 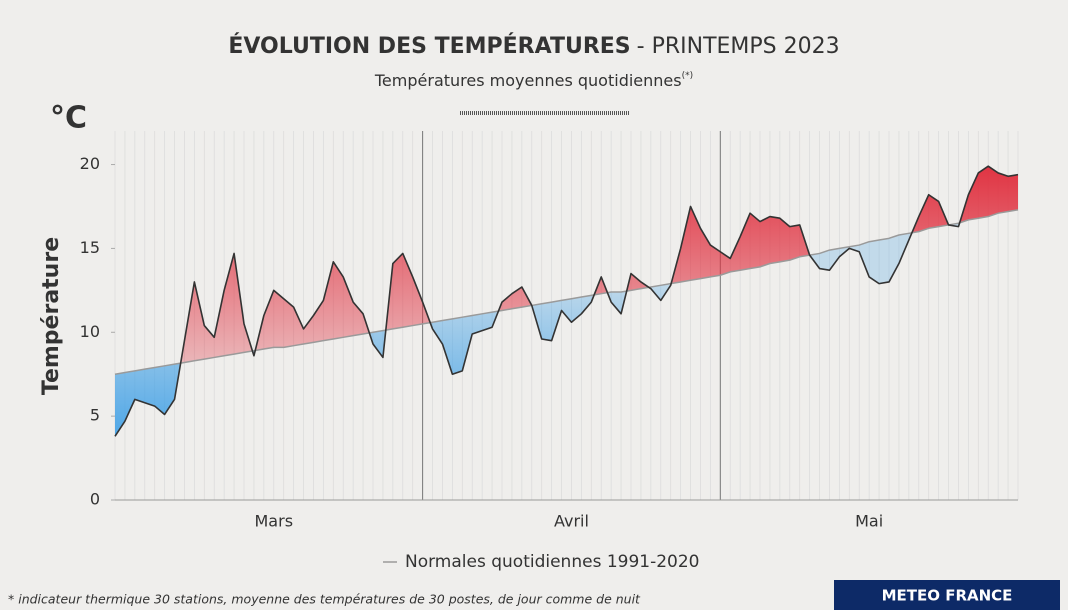 I want to click on logo-box, so click(x=947, y=595).